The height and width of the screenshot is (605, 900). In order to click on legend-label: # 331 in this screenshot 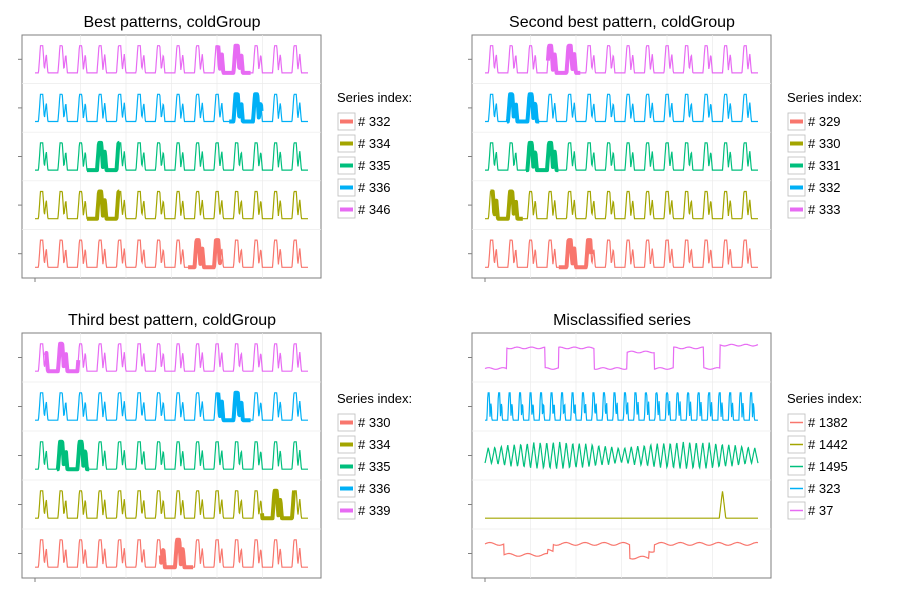, I will do `click(824, 165)`.